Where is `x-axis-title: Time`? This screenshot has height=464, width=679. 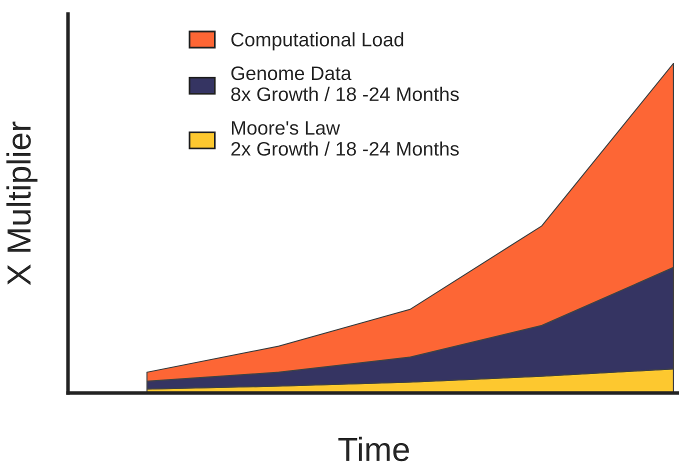
x-axis-title: Time is located at coordinates (373, 449).